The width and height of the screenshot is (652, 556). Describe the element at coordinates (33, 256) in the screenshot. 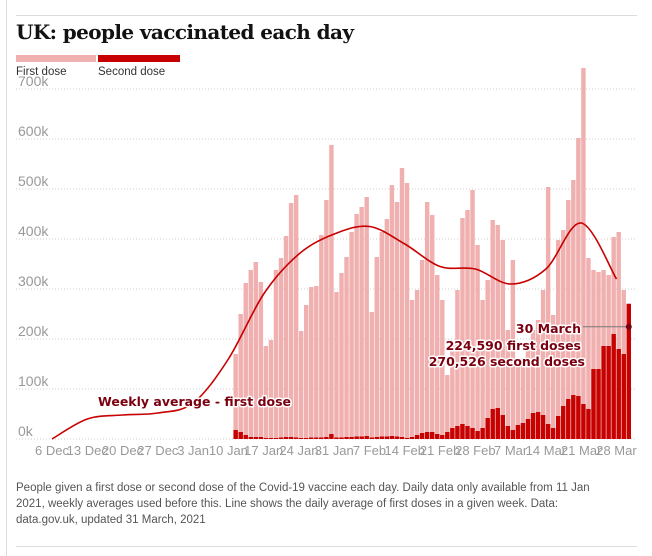

I see `y-axis: 0k 100k 200k 300k 400k 500k 600k 700k` at that location.